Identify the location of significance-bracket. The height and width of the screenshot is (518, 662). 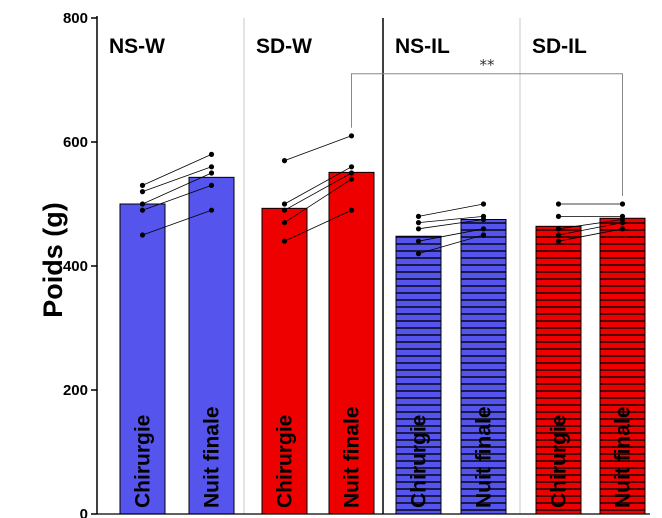
(487, 134).